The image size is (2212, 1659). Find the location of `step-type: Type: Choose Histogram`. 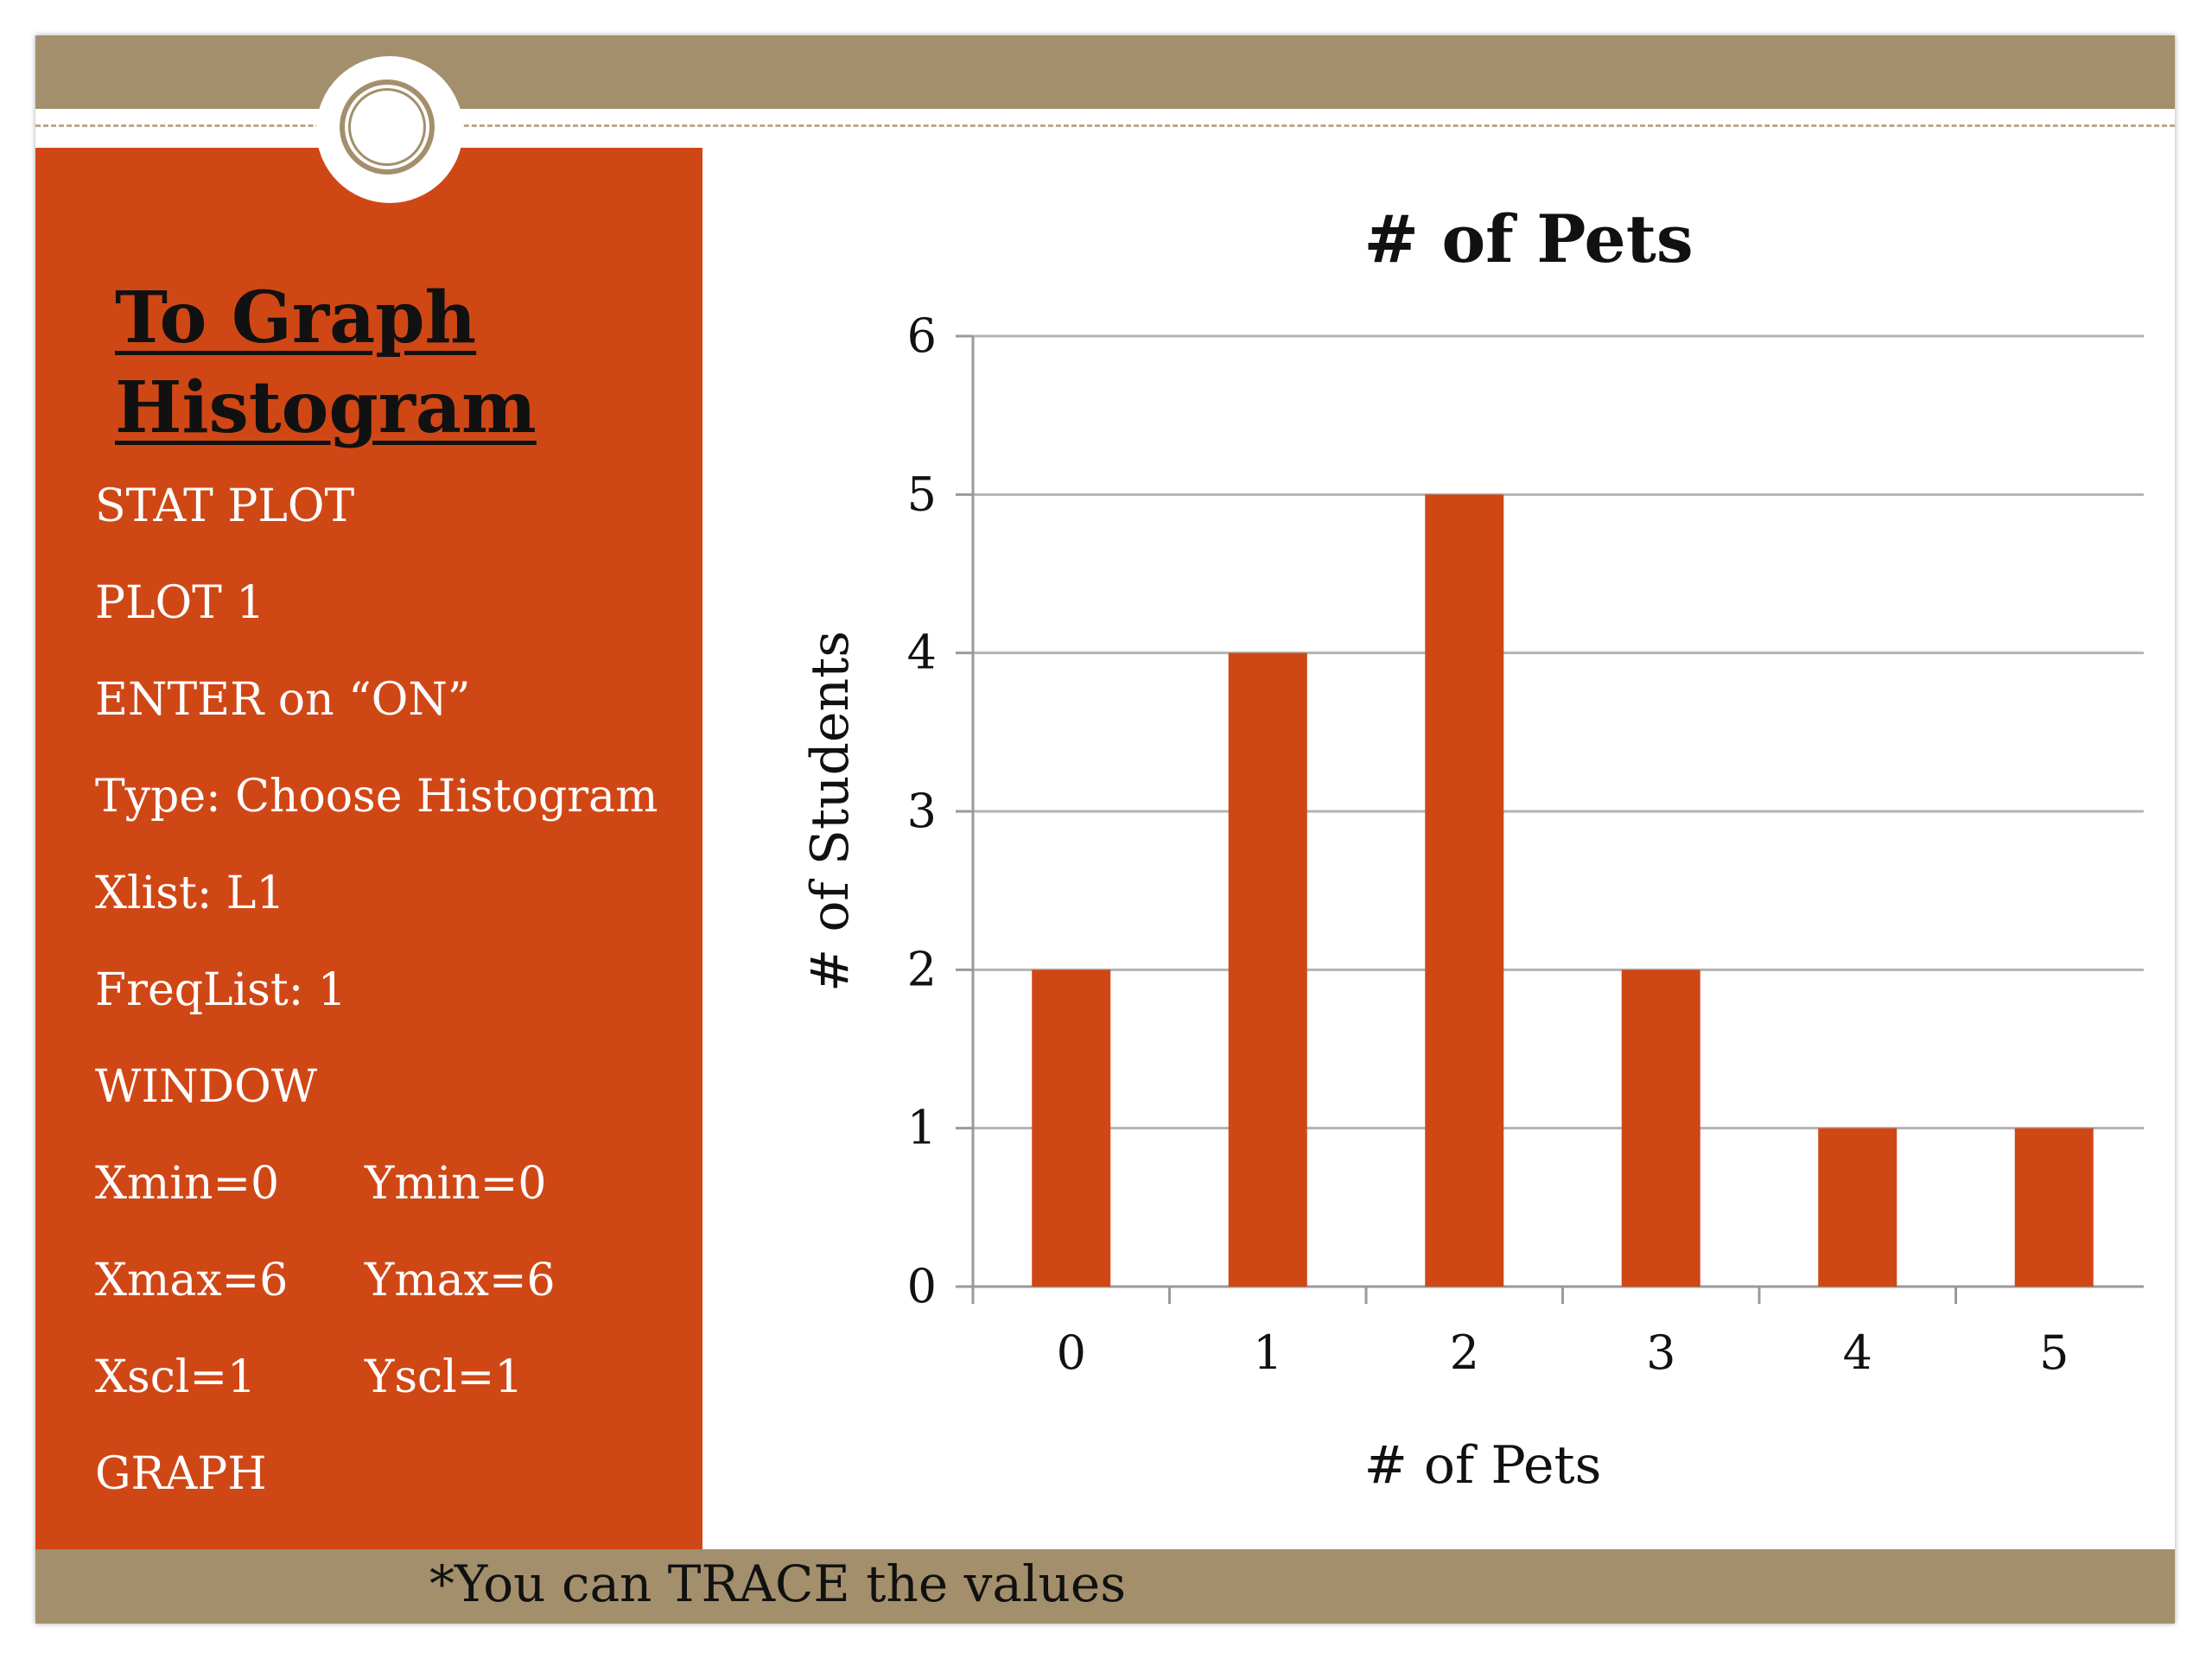

step-type: Type: Choose Histogram is located at coordinates (376, 797).